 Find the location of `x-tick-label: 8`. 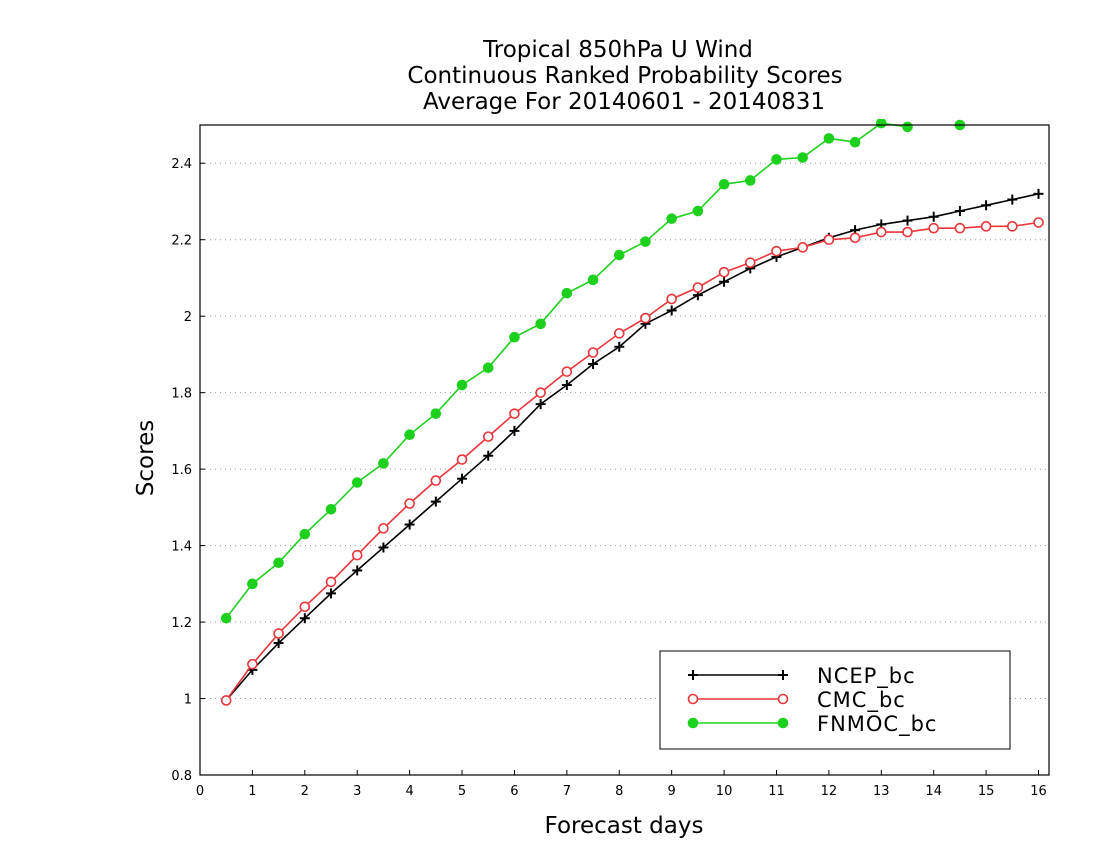

x-tick-label: 8 is located at coordinates (619, 791).